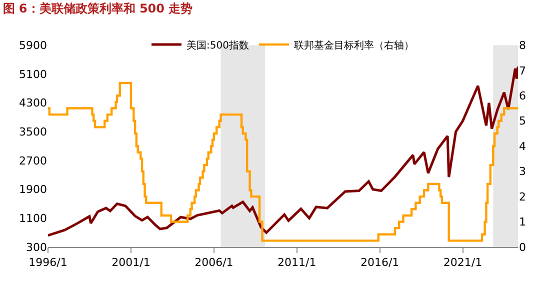 The height and width of the screenshot is (287, 550). What do you see at coordinates (33, 219) in the screenshot?
I see `y-tick-label: 1100` at bounding box center [33, 219].